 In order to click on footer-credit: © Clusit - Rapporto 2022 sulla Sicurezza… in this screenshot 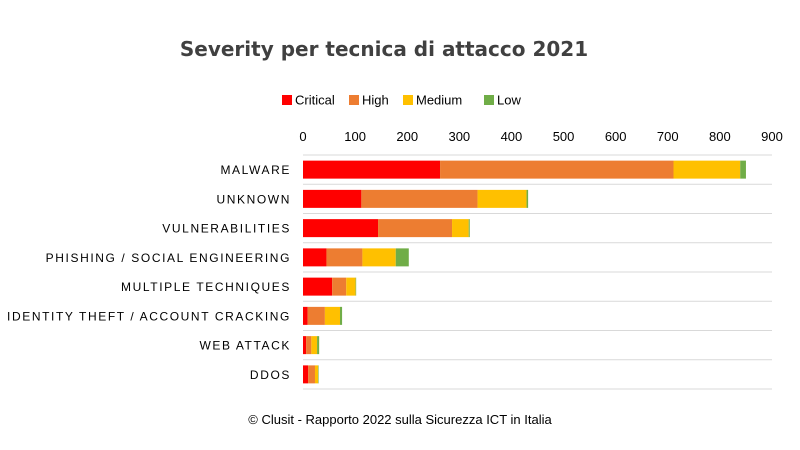, I will do `click(400, 419)`.